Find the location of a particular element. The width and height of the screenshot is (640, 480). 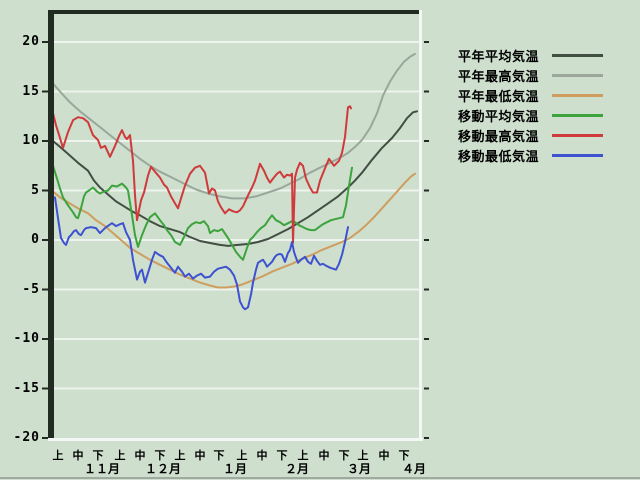

x-axis-month-label: ３月 is located at coordinates (359, 469).